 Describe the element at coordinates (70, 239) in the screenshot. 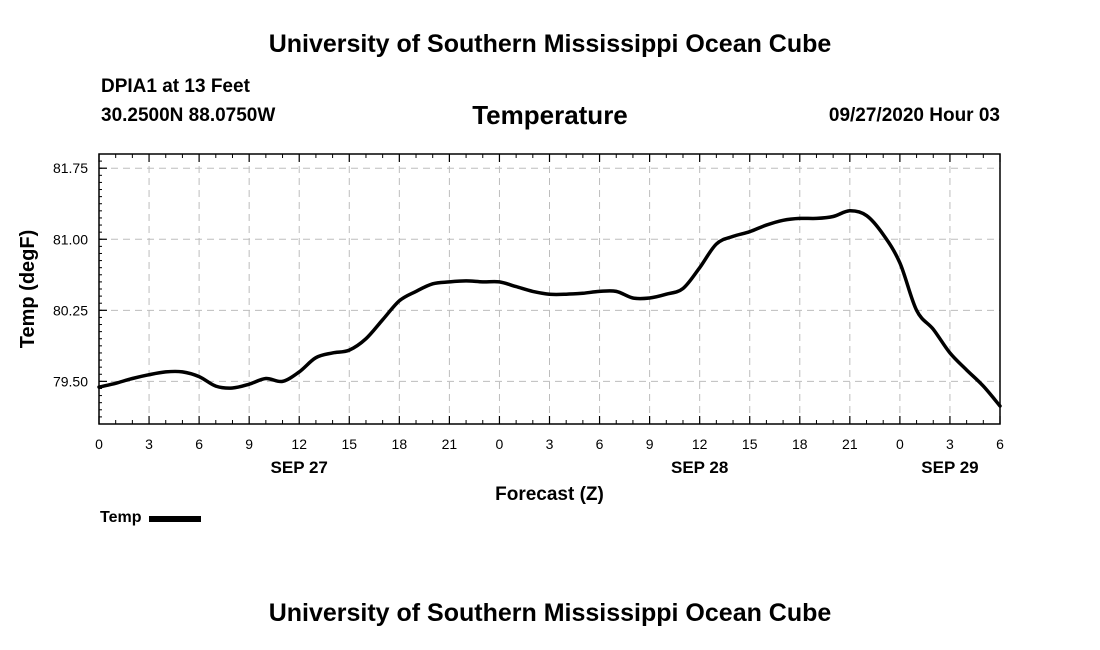

I see `y-tick-label: 81.00` at that location.